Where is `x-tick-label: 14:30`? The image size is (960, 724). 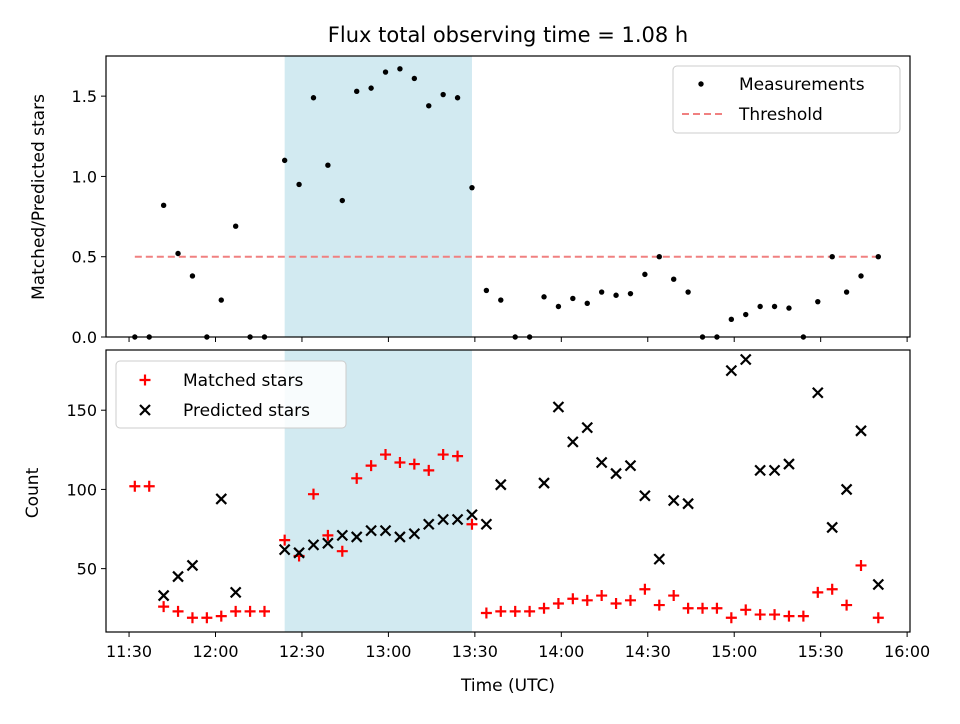
x-tick-label: 14:30 is located at coordinates (648, 651).